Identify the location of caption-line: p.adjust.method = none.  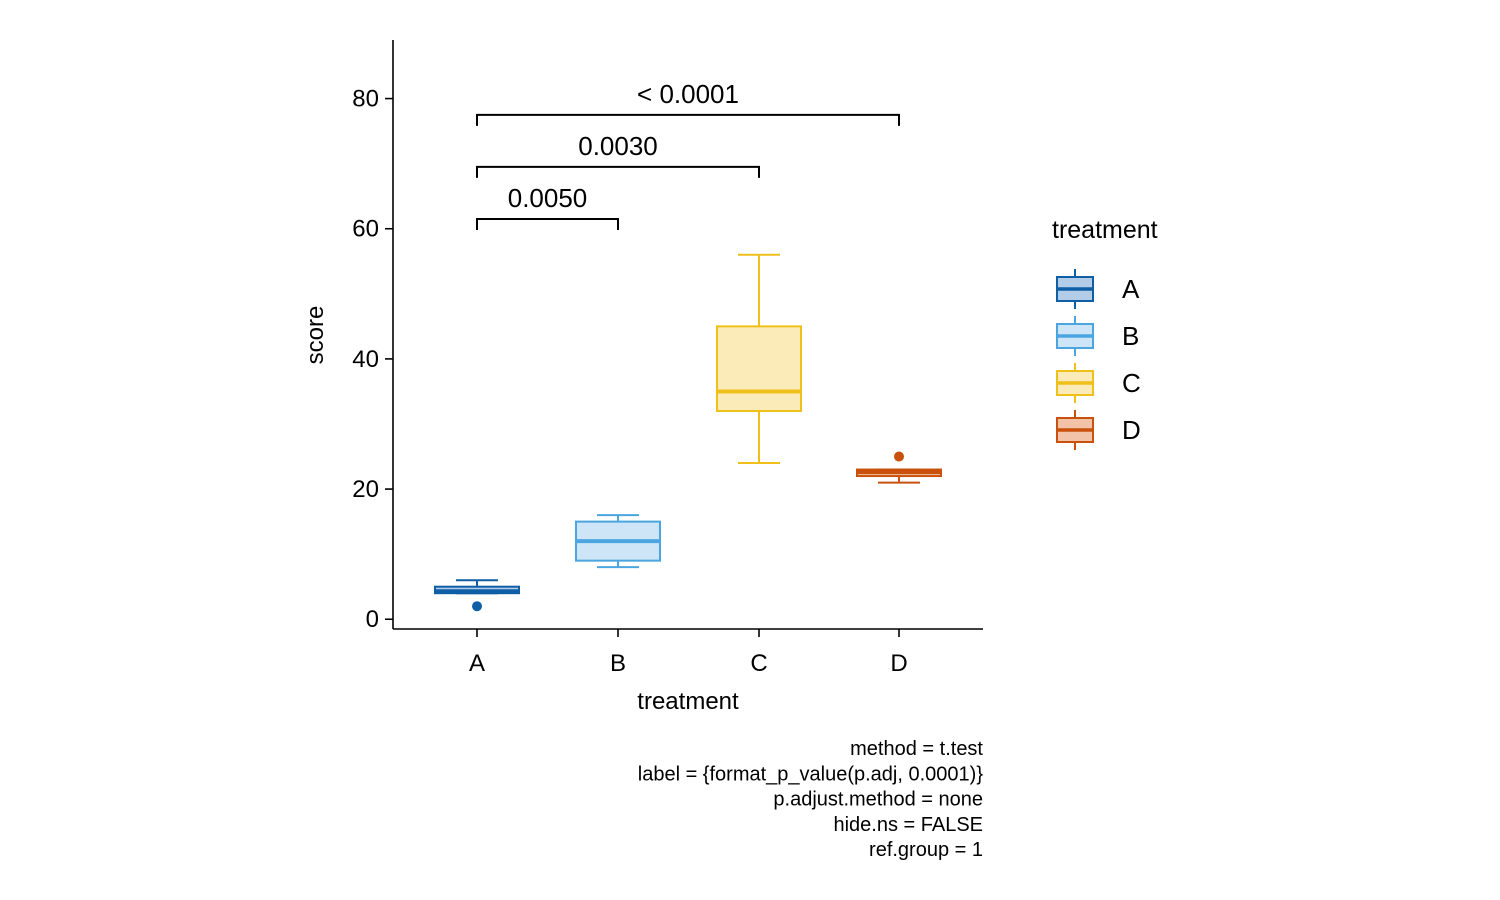
(878, 800).